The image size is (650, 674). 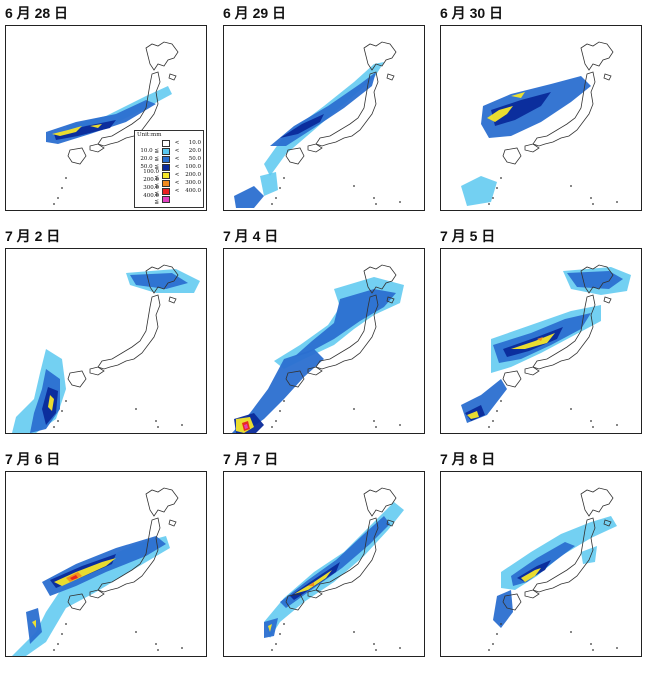 What do you see at coordinates (472, 13) in the screenshot?
I see `panel-title: 6 月 30 日` at bounding box center [472, 13].